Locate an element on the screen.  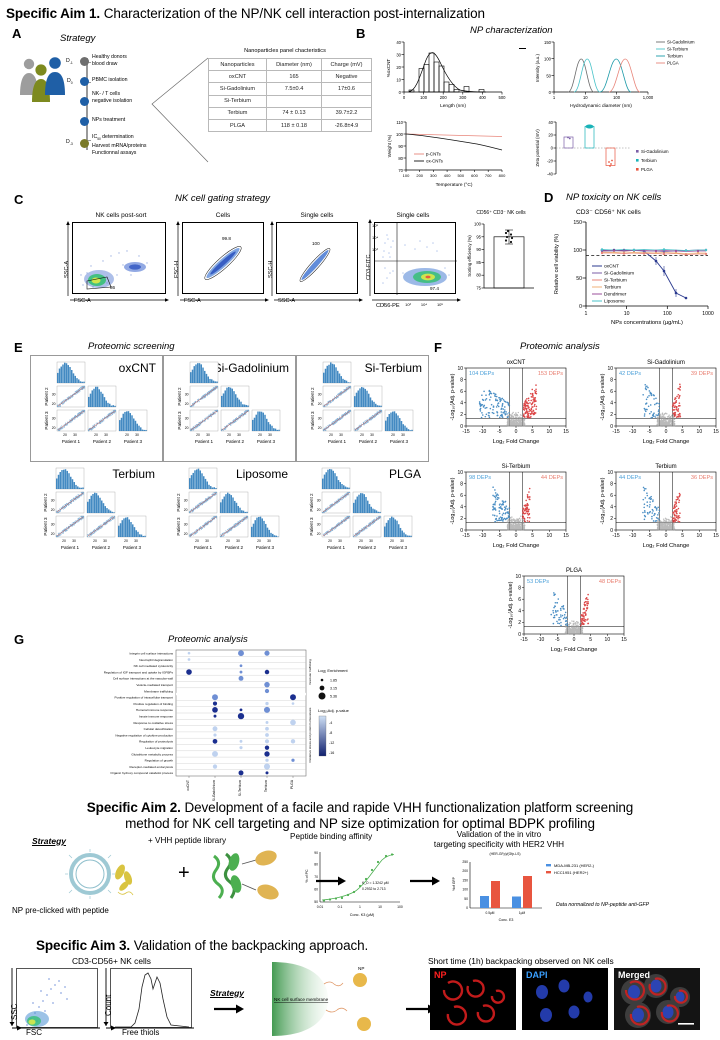
legend-size-dot is located at coordinates (322, 696).